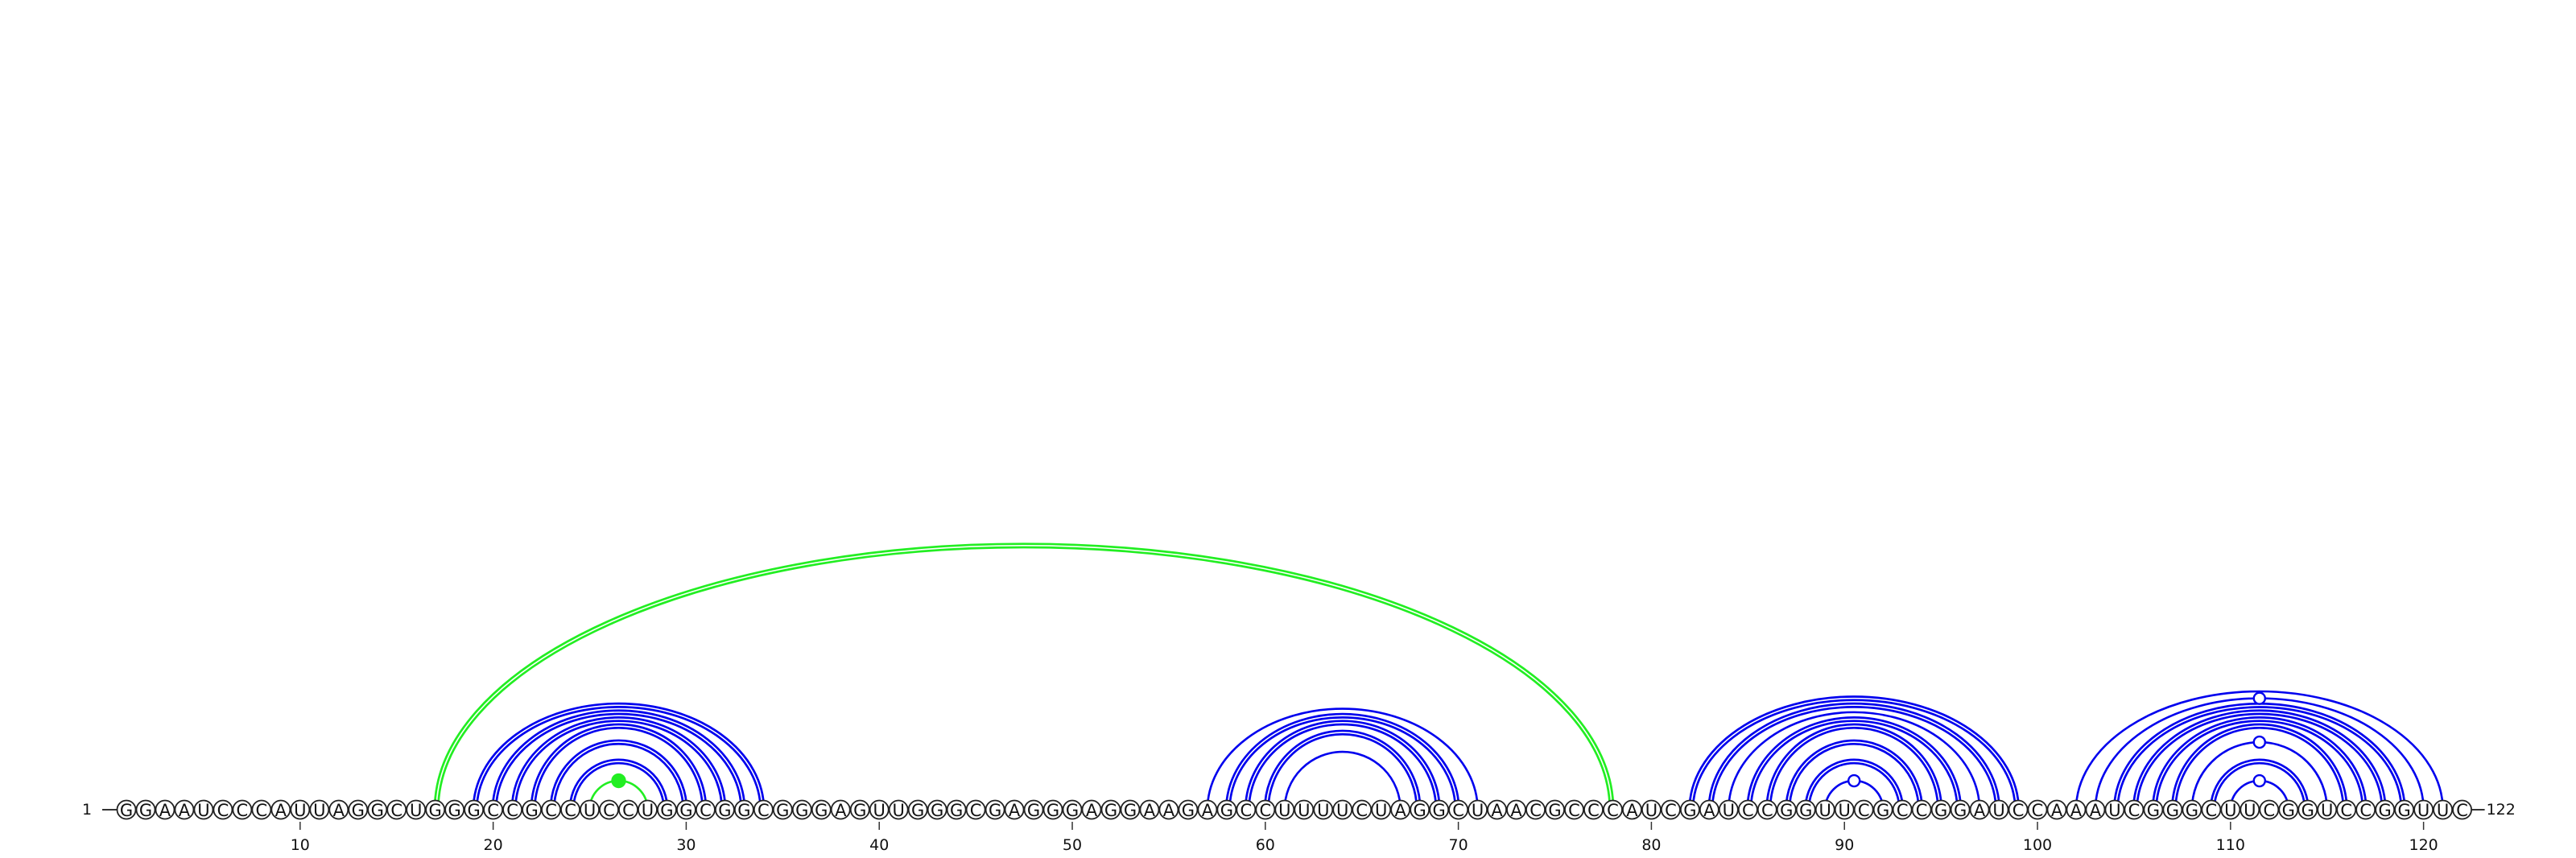 The height and width of the screenshot is (858, 2576). I want to click on nt-letter-122: C, so click(2462, 811).